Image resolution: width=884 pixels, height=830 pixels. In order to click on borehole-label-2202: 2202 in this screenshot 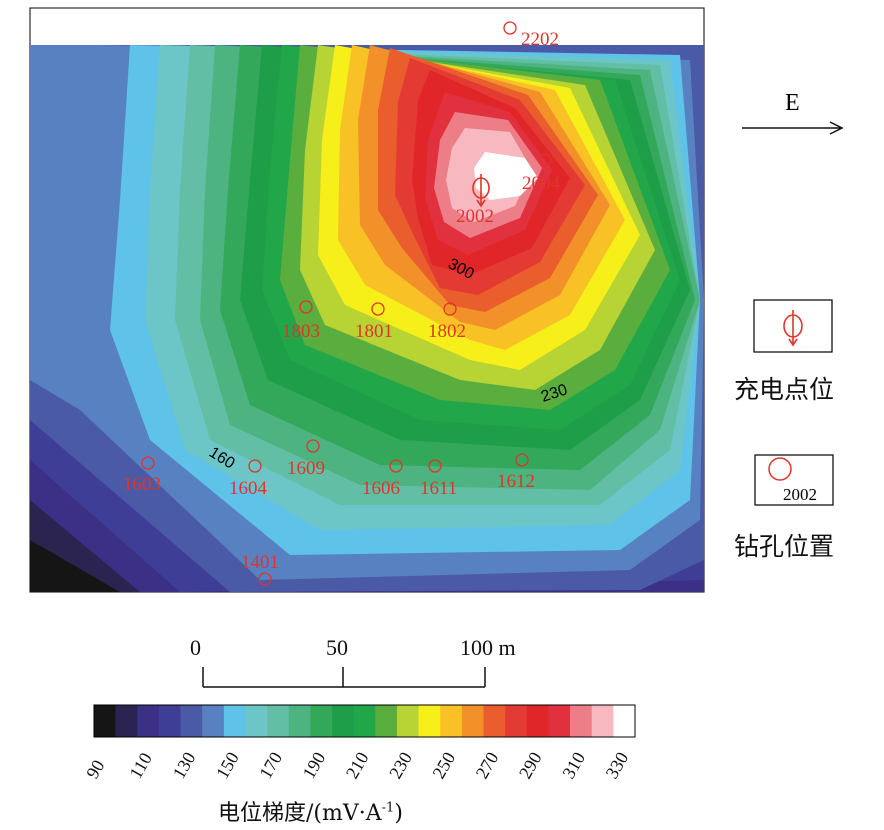, I will do `click(540, 39)`.